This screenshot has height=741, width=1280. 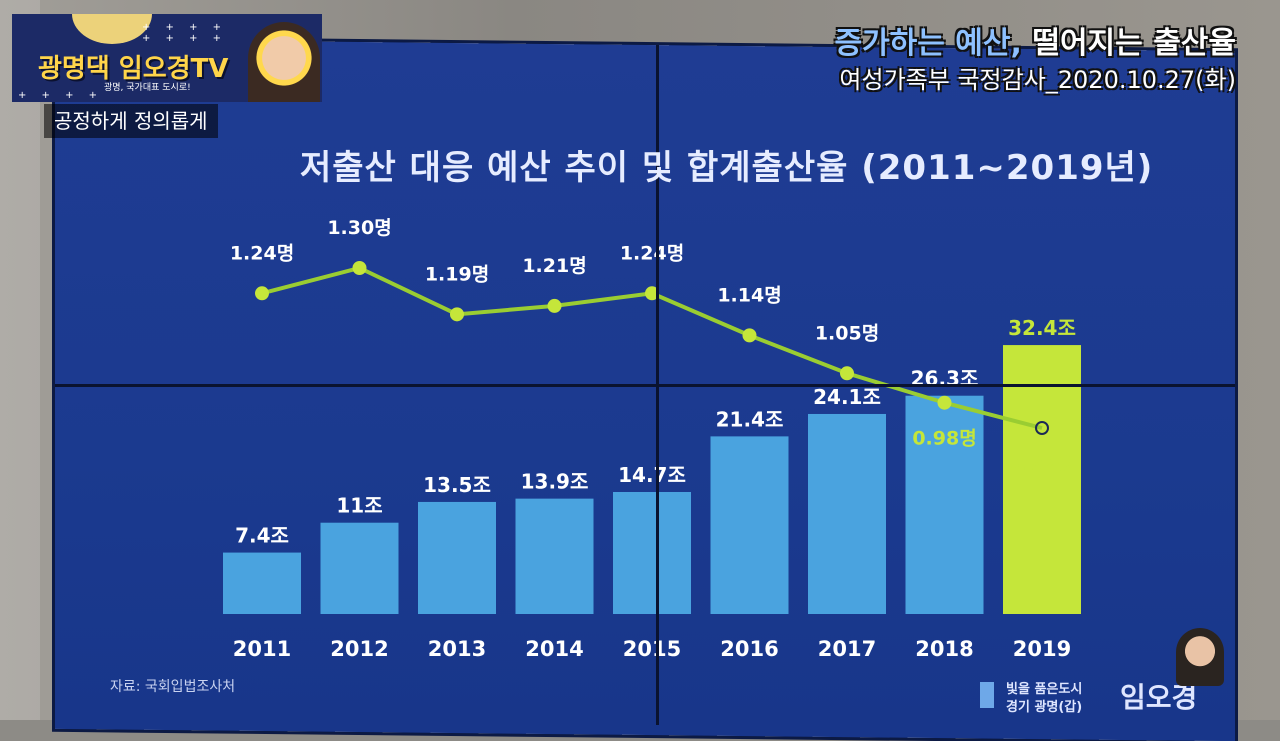 What do you see at coordinates (1037, 80) in the screenshot?
I see `caption-subline: 여성가족부 국정감사_2020.10.27(화)` at bounding box center [1037, 80].